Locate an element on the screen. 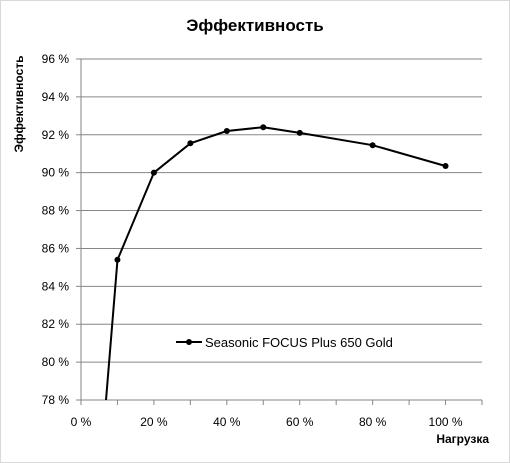 The image size is (510, 463). x-tick-label: 20 % is located at coordinates (154, 422).